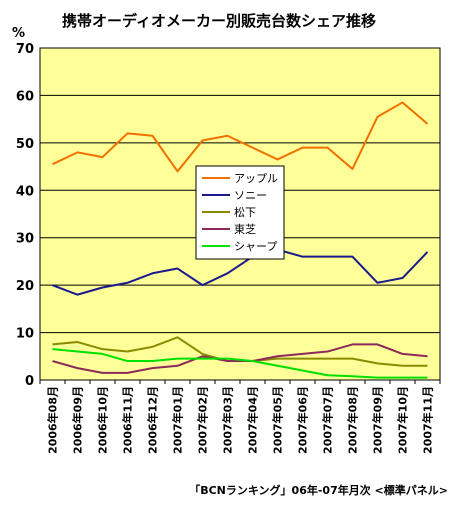  Describe the element at coordinates (25, 239) in the screenshot. I see `y-tick-label: 30` at that location.